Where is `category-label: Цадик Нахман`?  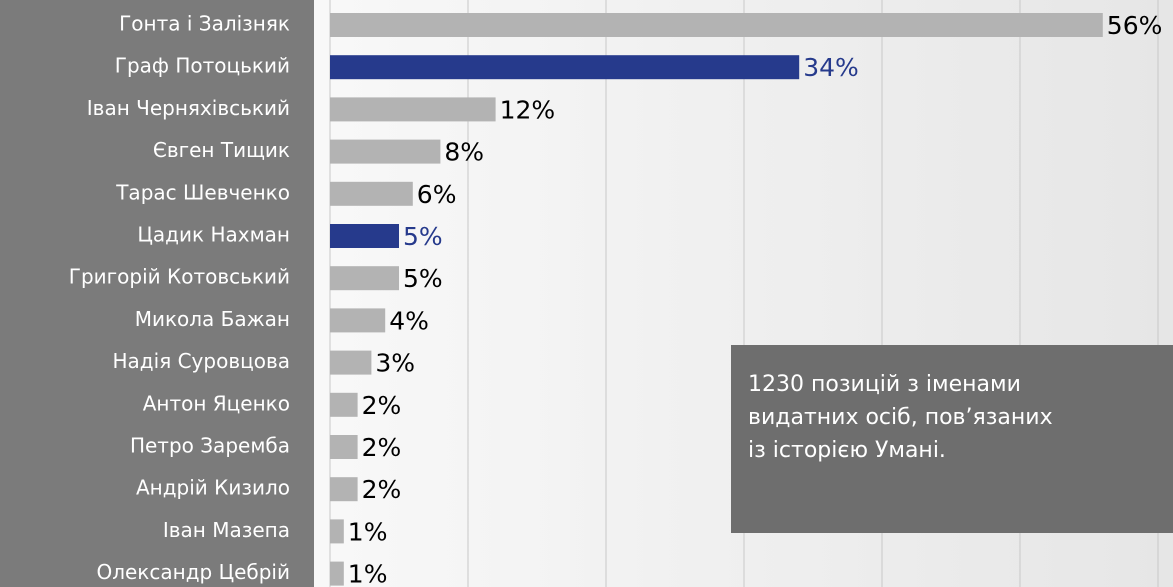
category-label: Цадик Нахман is located at coordinates (213, 235).